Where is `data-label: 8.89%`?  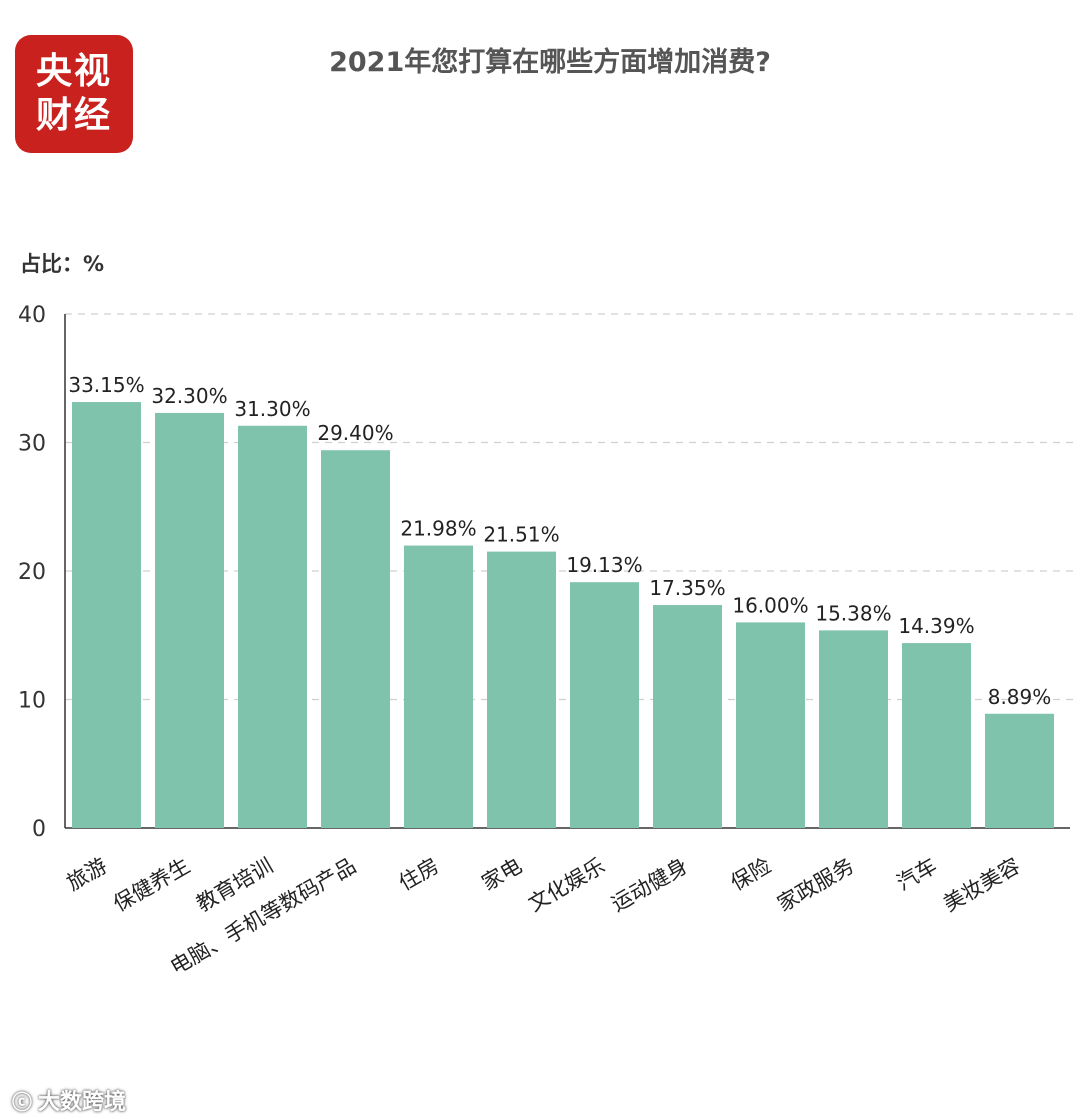
data-label: 8.89% is located at coordinates (1020, 697).